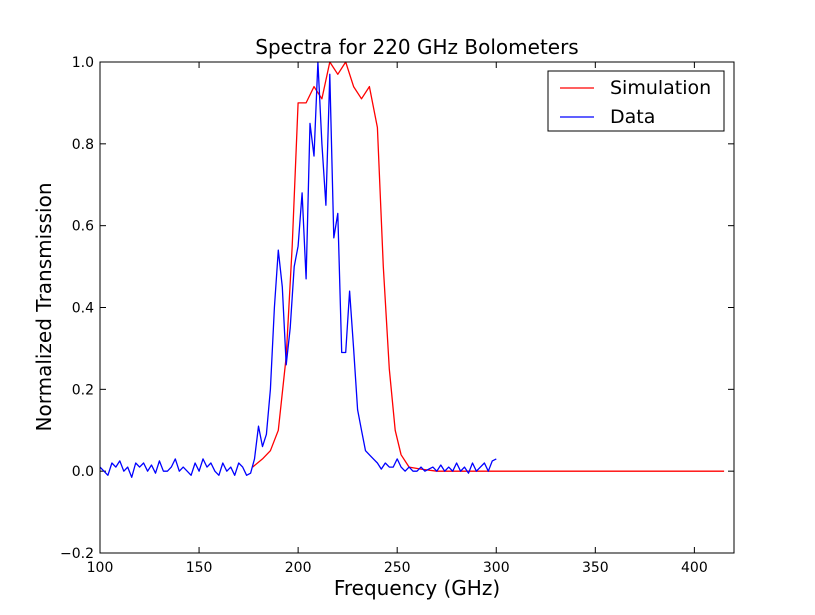  What do you see at coordinates (694, 568) in the screenshot?
I see `x-tick-label: 400` at bounding box center [694, 568].